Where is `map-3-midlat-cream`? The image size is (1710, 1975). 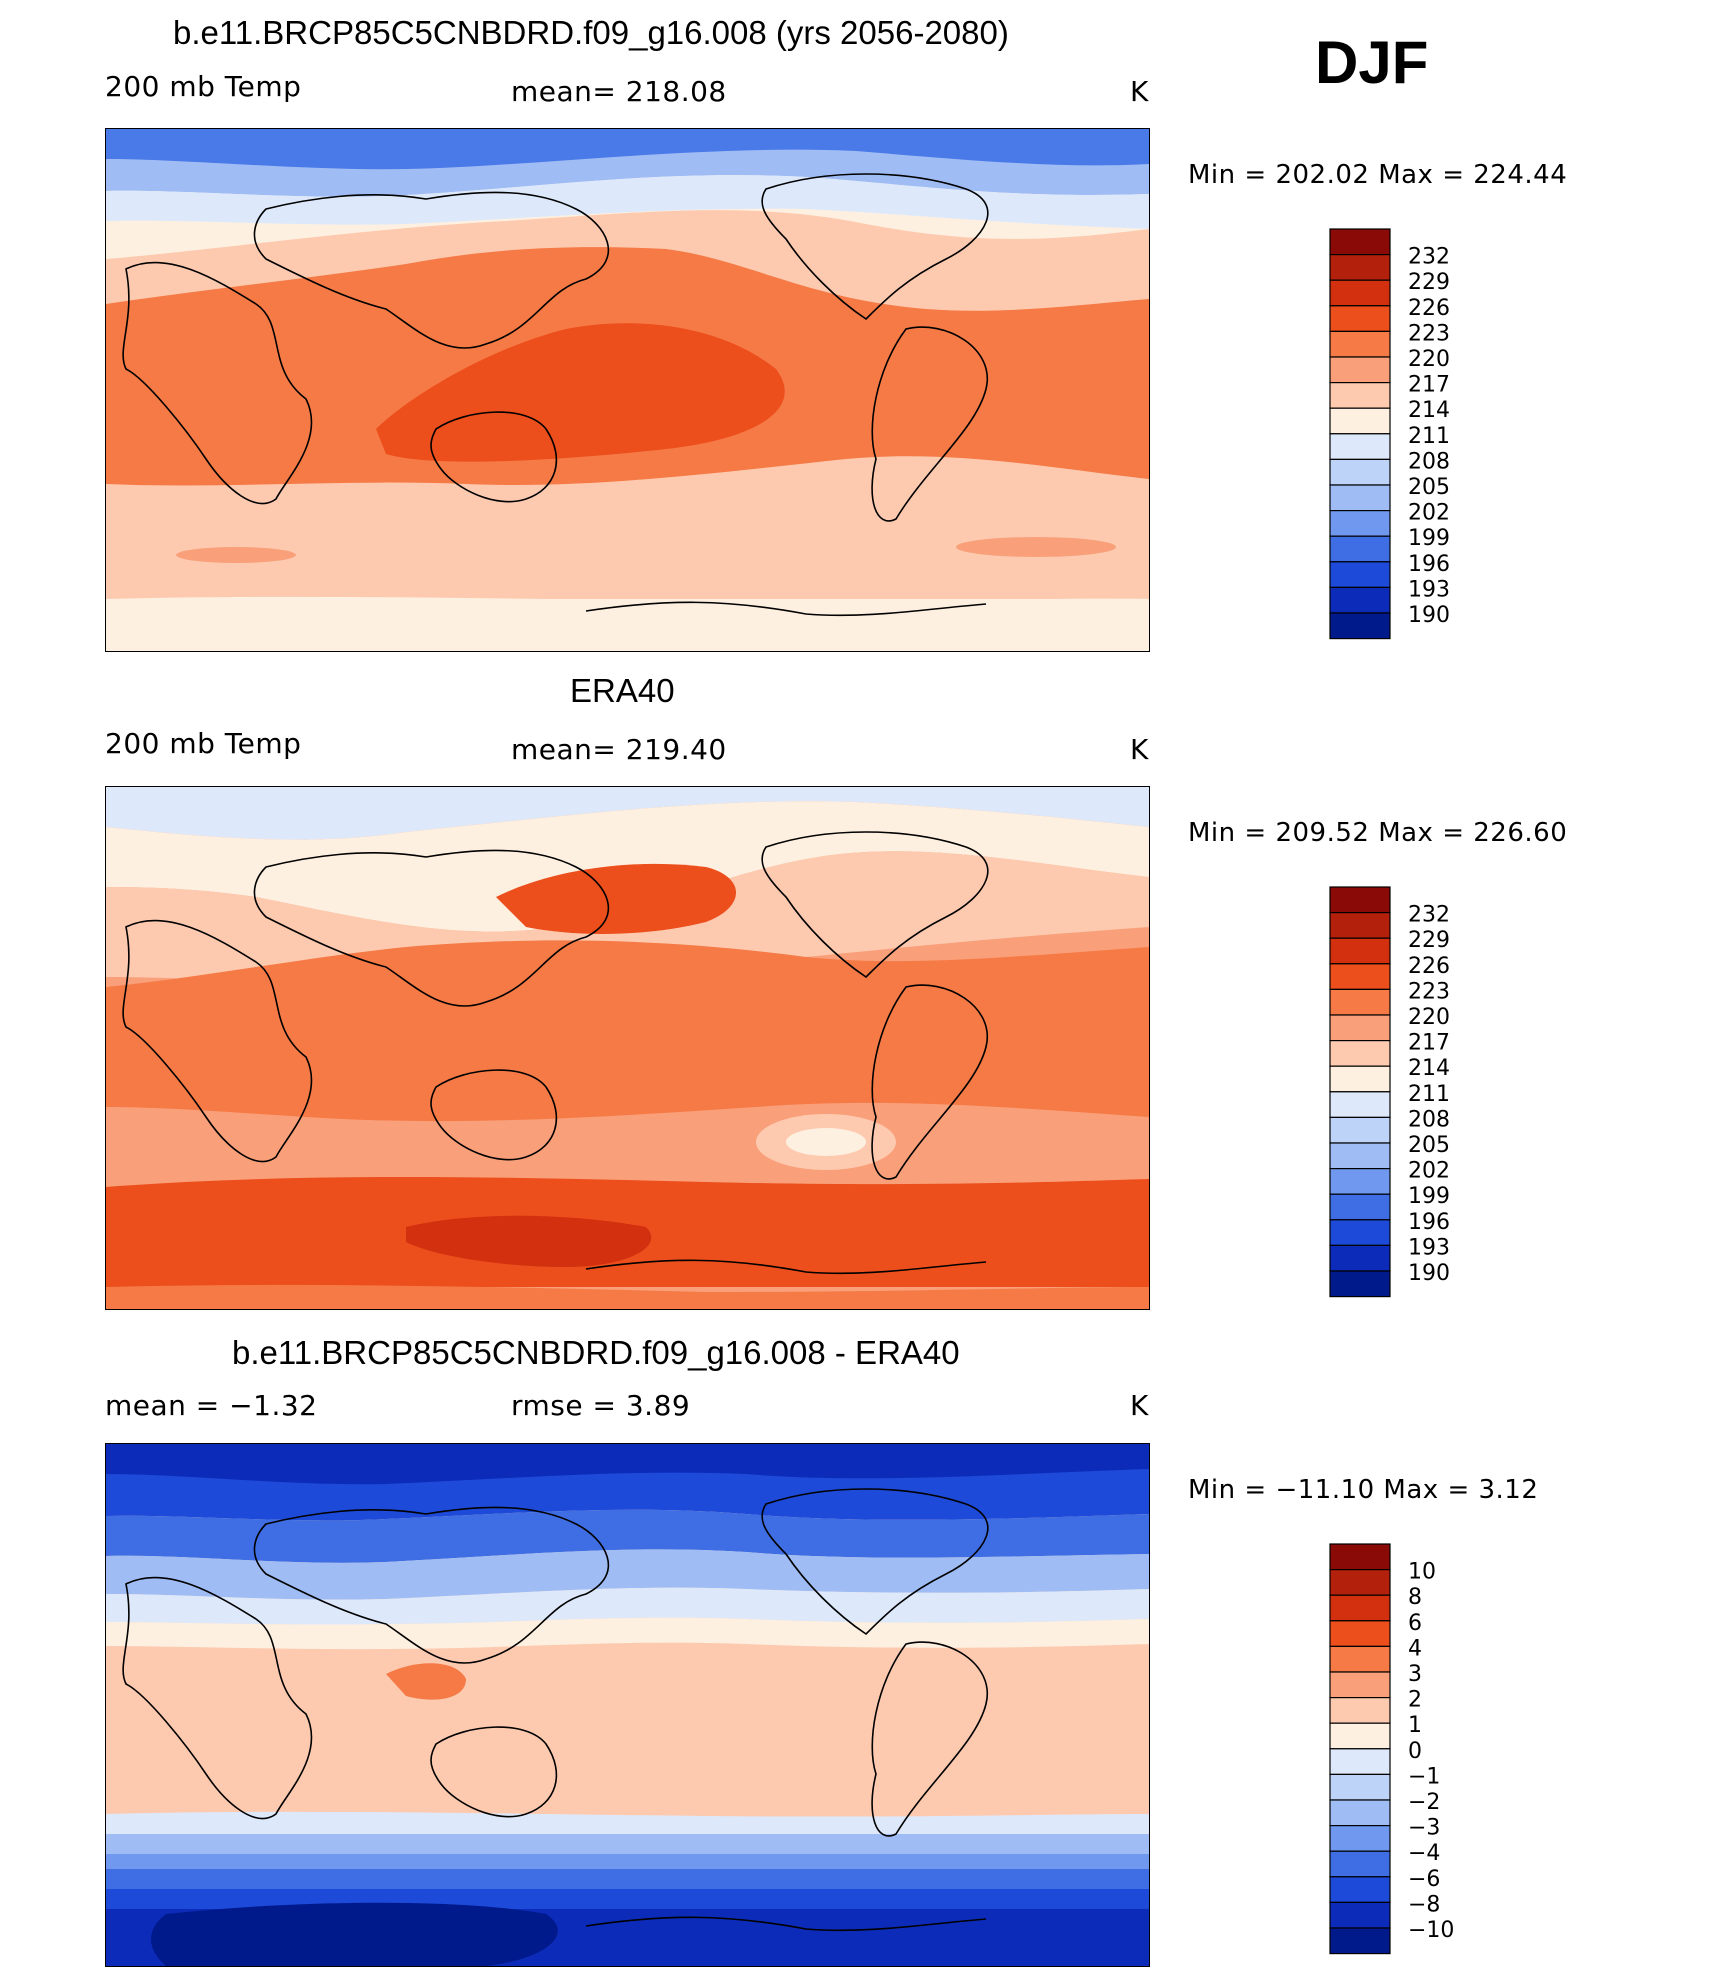 map-3-midlat-cream is located at coordinates (627, 1633).